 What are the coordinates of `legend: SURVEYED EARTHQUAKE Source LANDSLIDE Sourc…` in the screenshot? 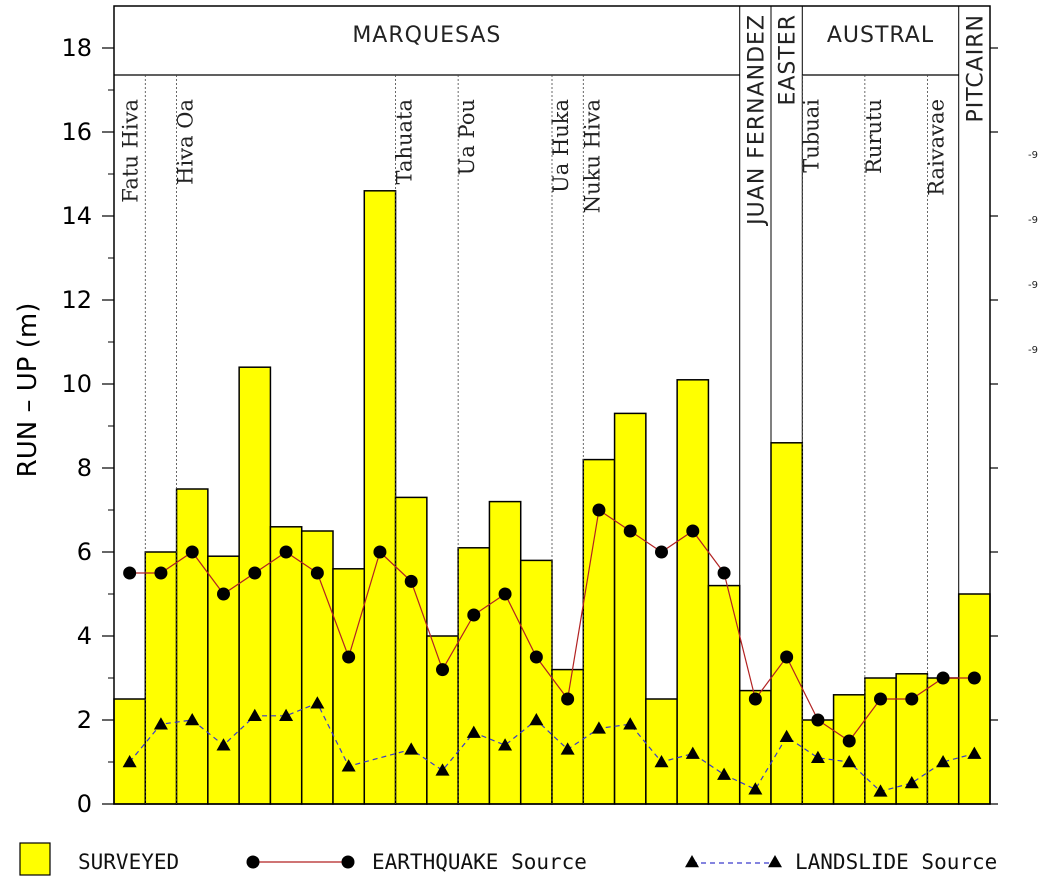 It's located at (508, 859).